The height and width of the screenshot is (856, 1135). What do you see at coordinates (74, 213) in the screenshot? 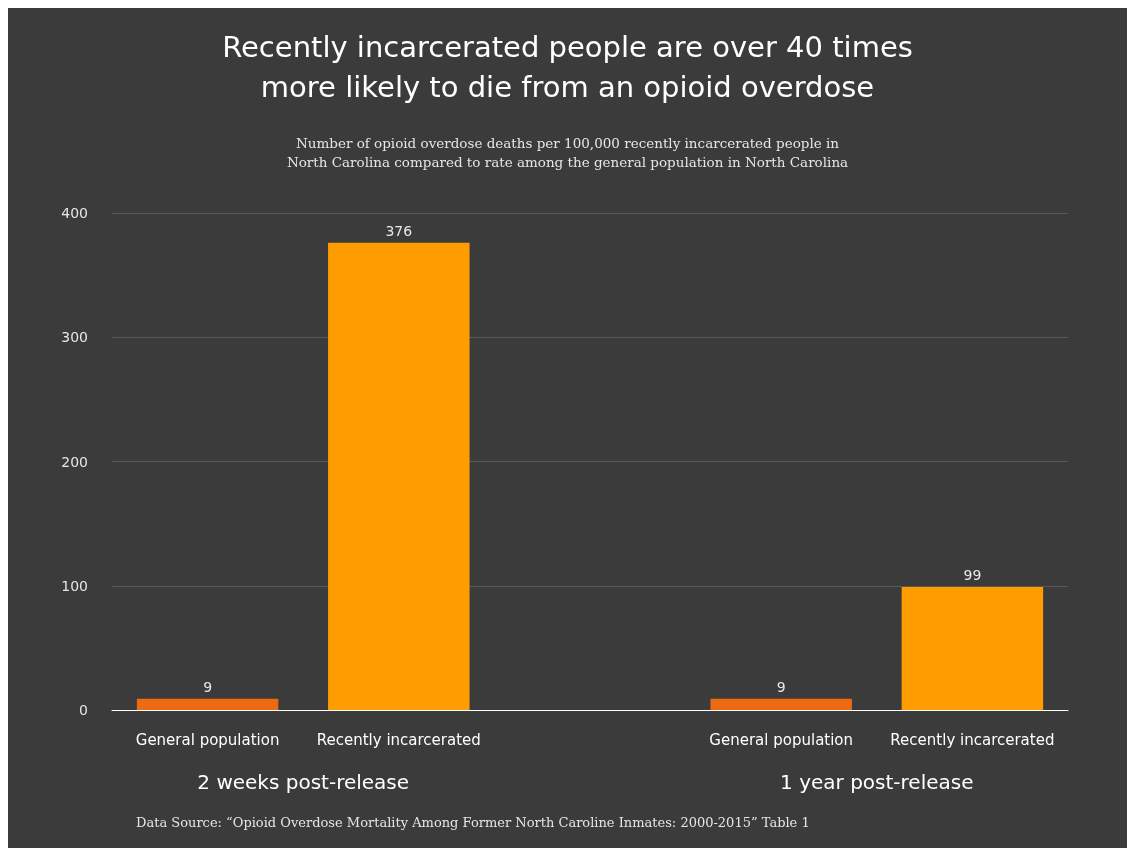
I see `y-tick-label: 400` at bounding box center [74, 213].